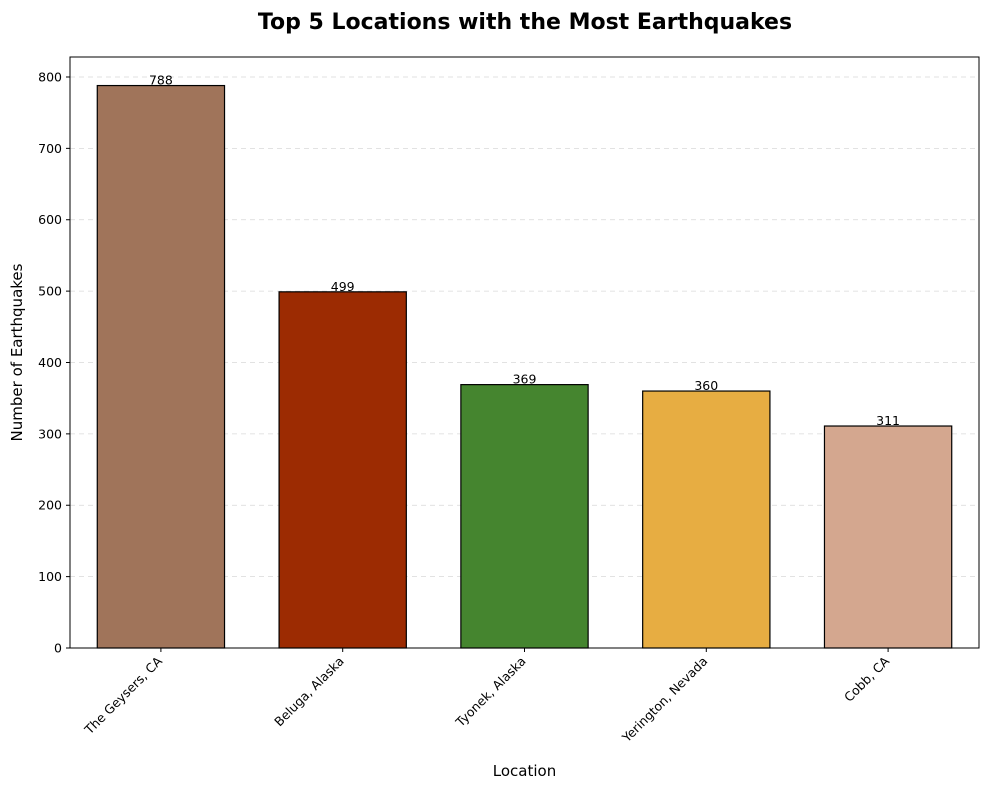 The width and height of the screenshot is (989, 790). What do you see at coordinates (50, 362) in the screenshot?
I see `y-tick-label-4: 400` at bounding box center [50, 362].